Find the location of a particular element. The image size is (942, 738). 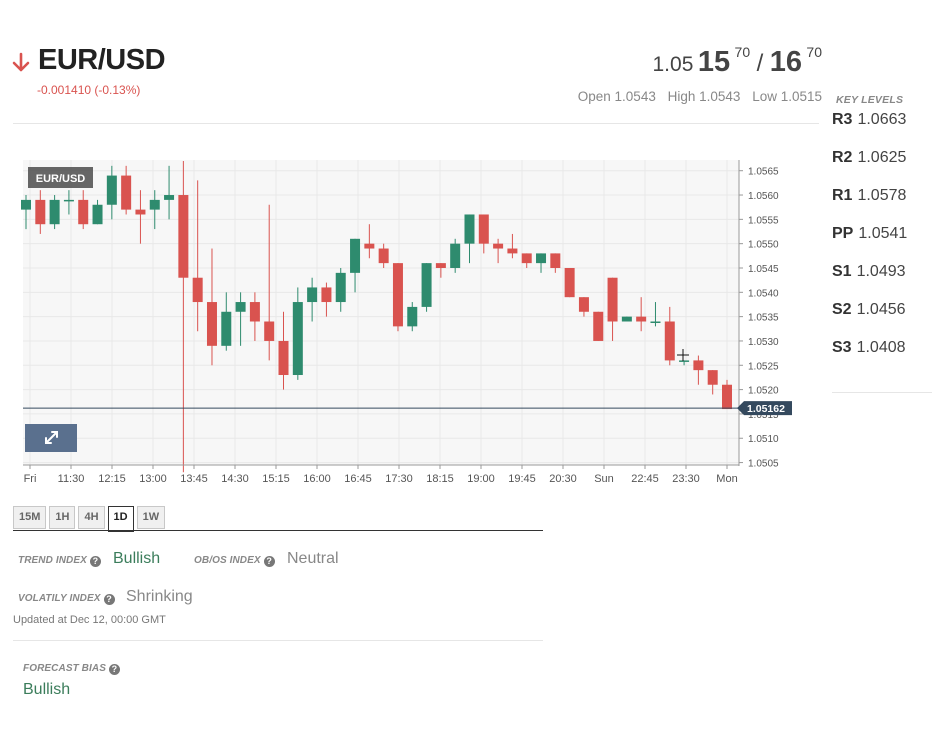

current-price-tag: 1.05162 is located at coordinates (764, 408).